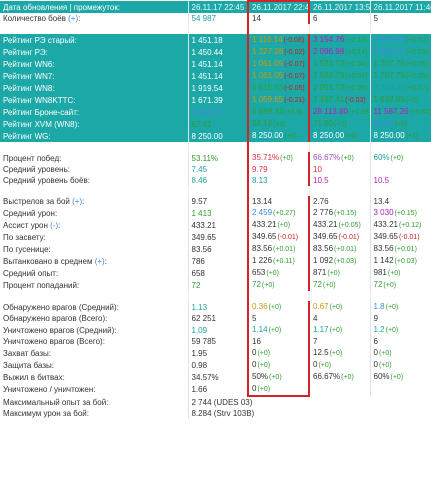 This screenshot has height=480, width=431. What do you see at coordinates (294, 88) in the screenshot?
I see `delta: (-0.05)` at bounding box center [294, 88].